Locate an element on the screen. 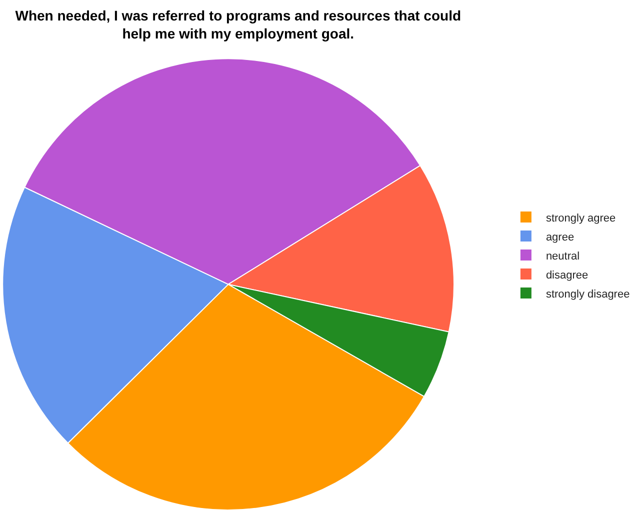  legend-label: strongly disagree is located at coordinates (588, 294).